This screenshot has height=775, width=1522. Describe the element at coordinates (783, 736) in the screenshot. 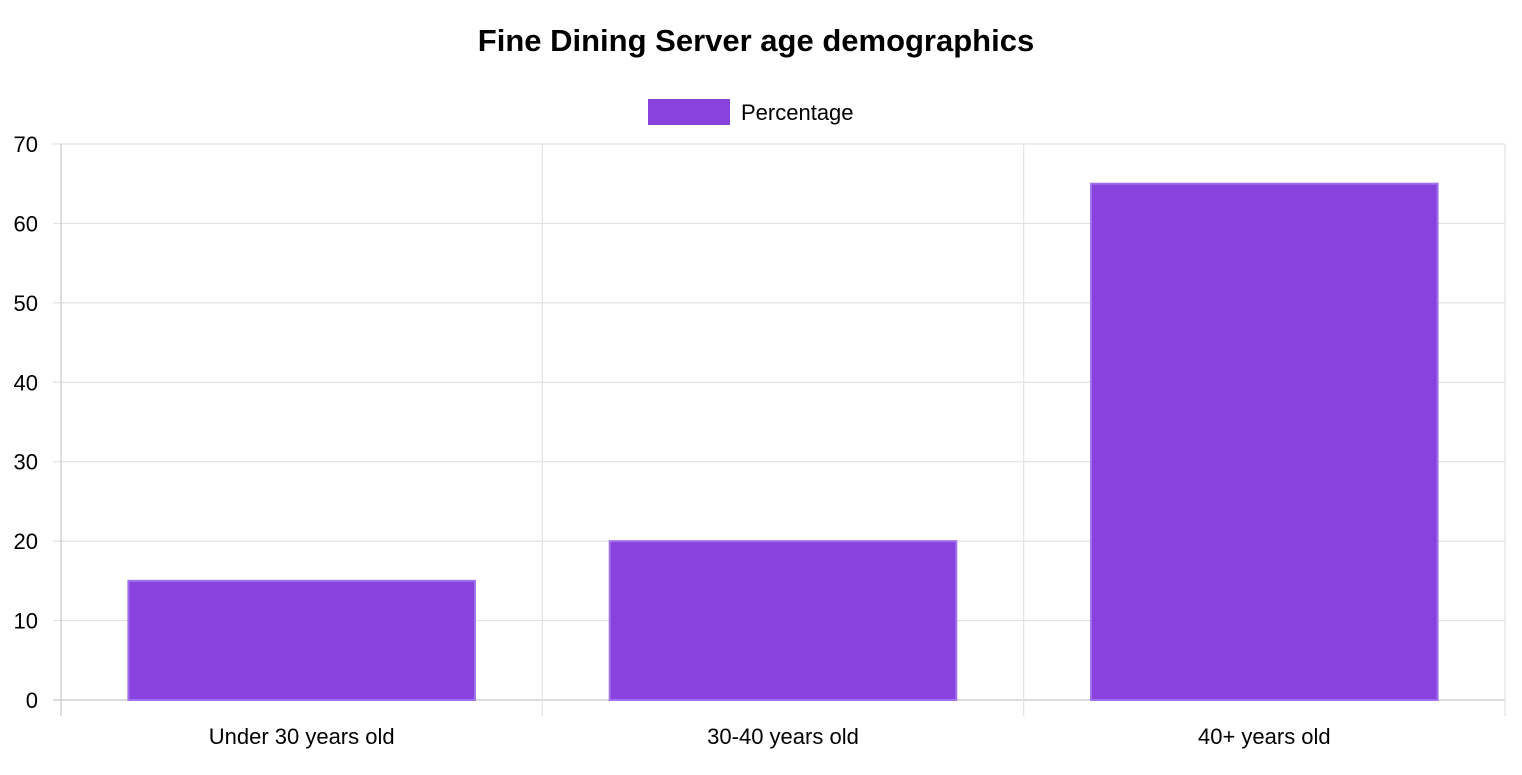

I see `x-tick-label: 30-40 years old` at that location.